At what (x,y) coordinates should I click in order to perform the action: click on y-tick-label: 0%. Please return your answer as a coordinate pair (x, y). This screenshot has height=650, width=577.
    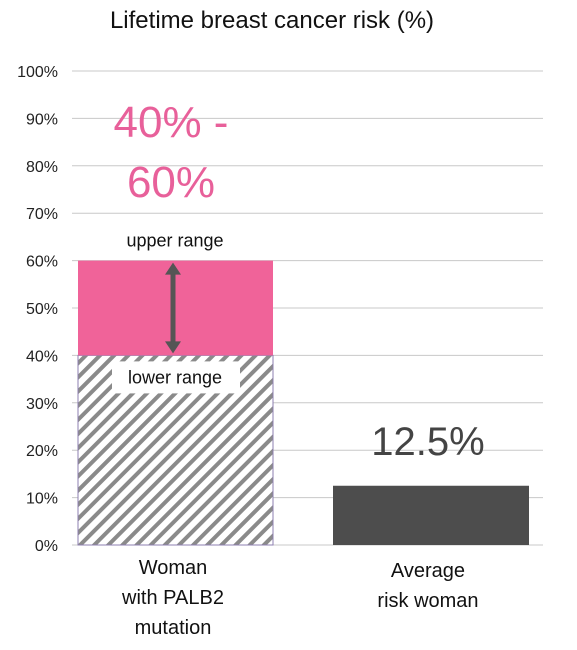
    Looking at the image, I should click on (46, 546).